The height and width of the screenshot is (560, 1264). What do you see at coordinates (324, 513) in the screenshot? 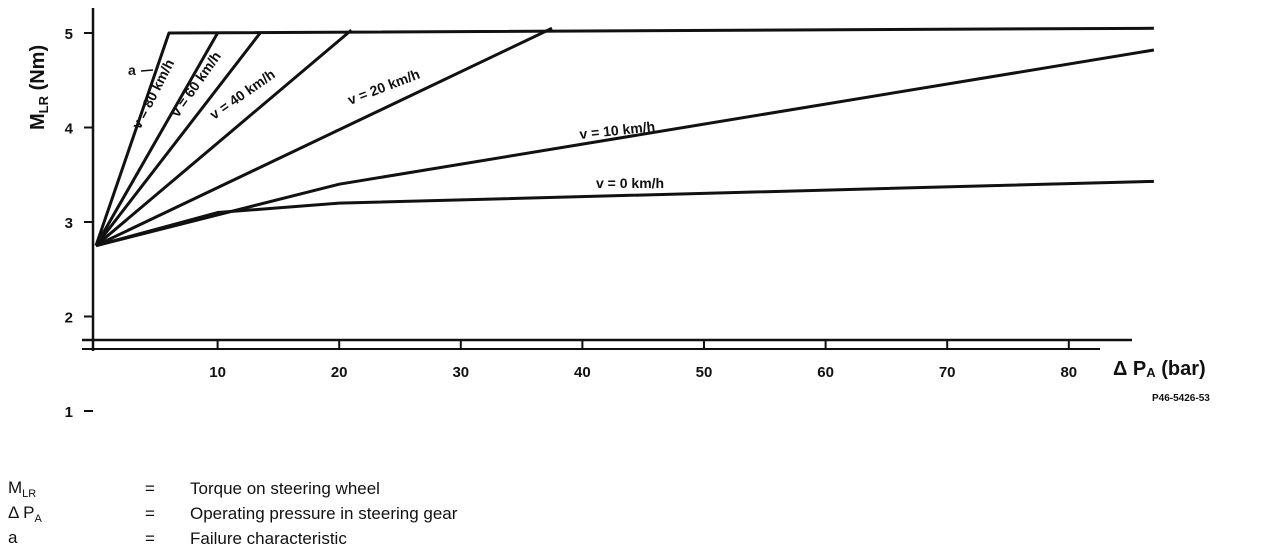
I see `legend-description: Operating pressure in steering gear` at bounding box center [324, 513].